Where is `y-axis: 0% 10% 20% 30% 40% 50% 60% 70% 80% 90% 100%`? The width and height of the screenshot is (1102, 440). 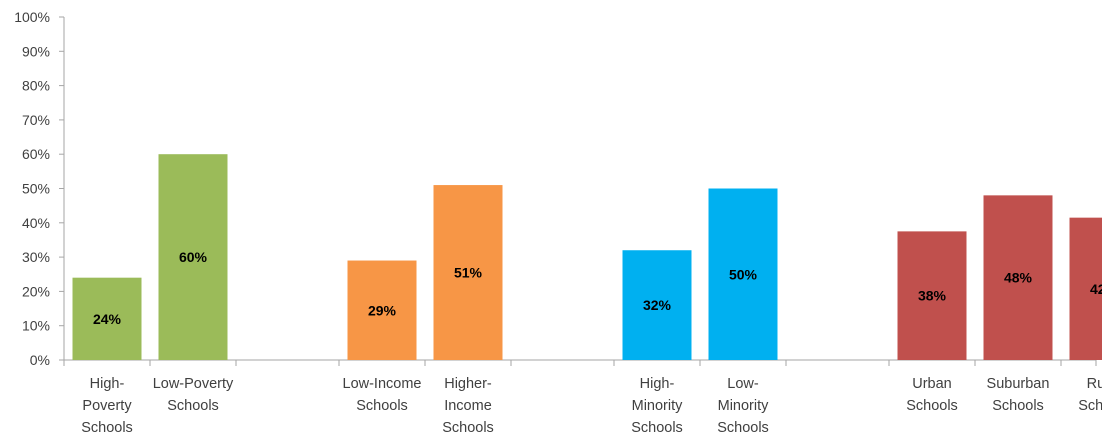
y-axis: 0% 10% 20% 30% 40% 50% 60% 70% 80% 90% 100% is located at coordinates (39, 188).